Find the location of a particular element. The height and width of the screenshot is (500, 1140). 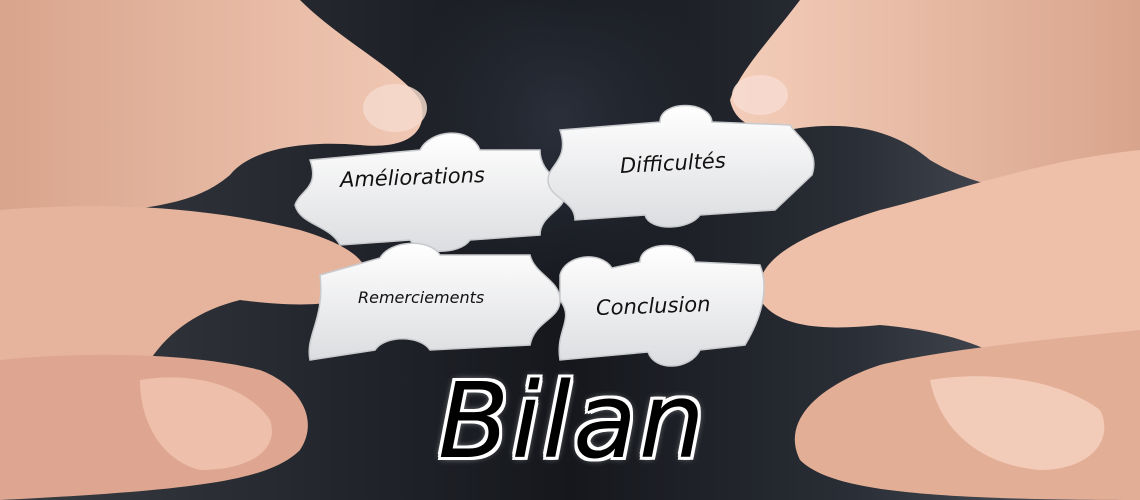

title-bilan: Bilan is located at coordinates (572, 421).